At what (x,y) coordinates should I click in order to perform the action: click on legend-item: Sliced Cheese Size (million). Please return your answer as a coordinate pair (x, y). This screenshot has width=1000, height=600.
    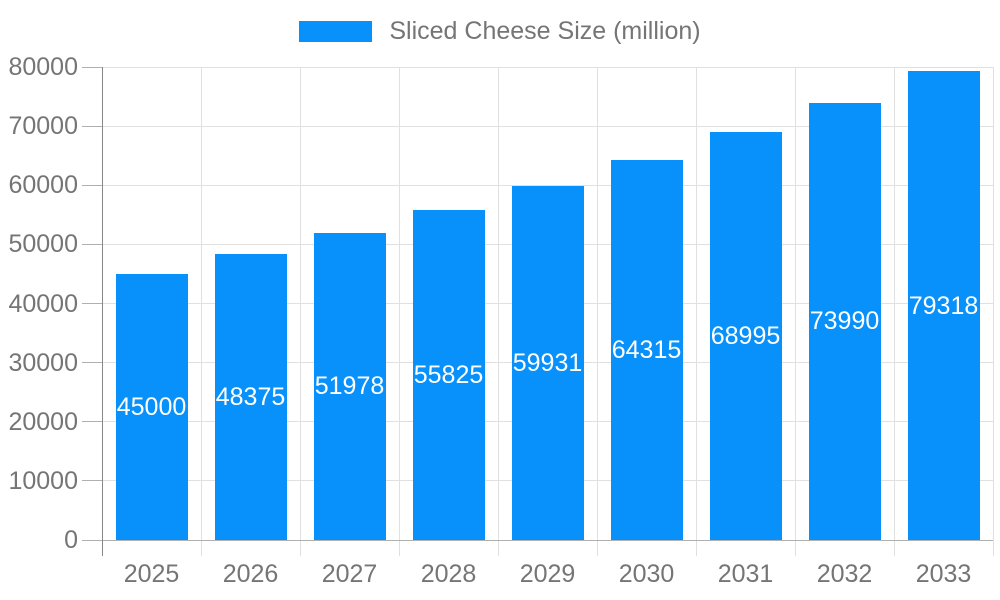
    Looking at the image, I should click on (500, 31).